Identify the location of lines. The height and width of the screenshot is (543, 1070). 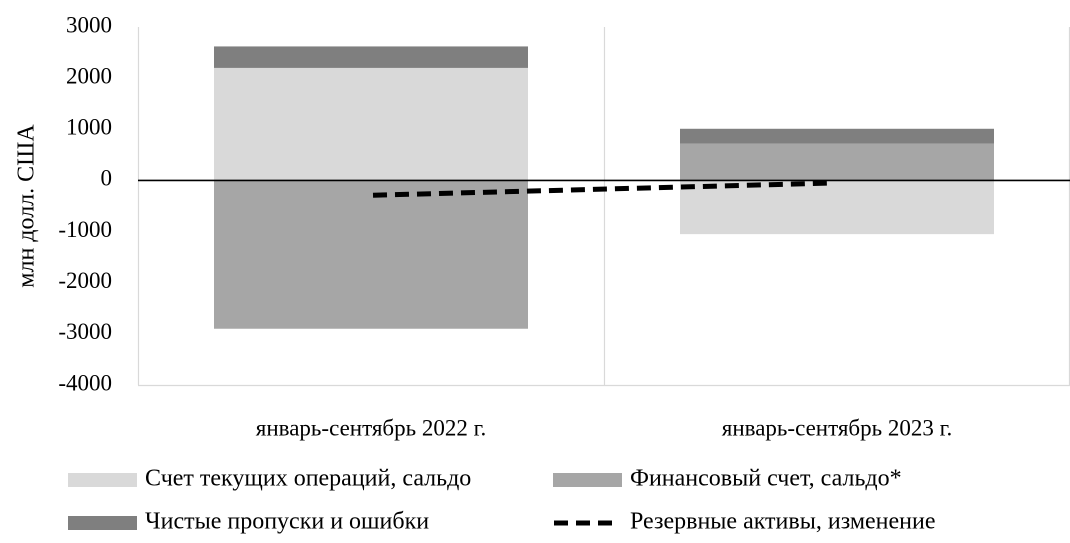
(603, 189).